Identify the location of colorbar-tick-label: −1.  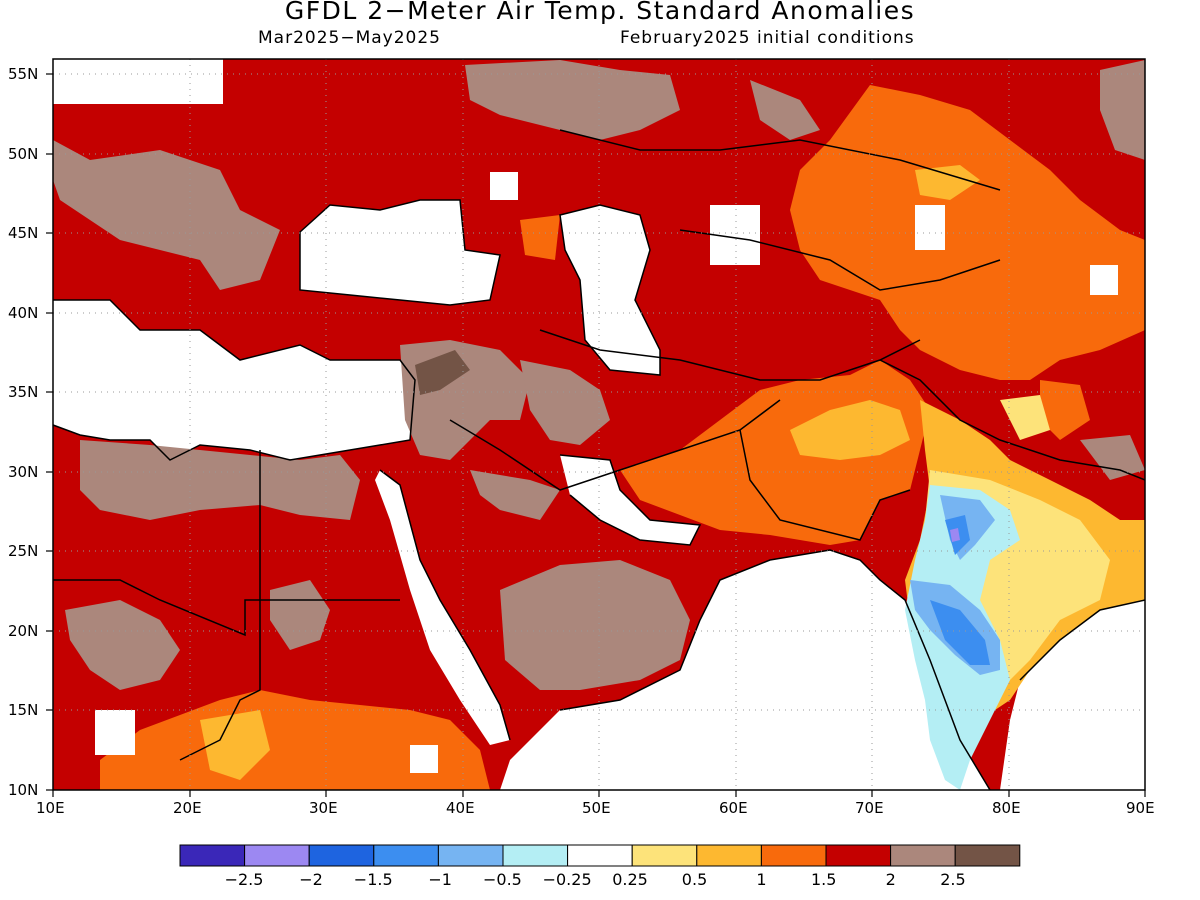
(440, 879).